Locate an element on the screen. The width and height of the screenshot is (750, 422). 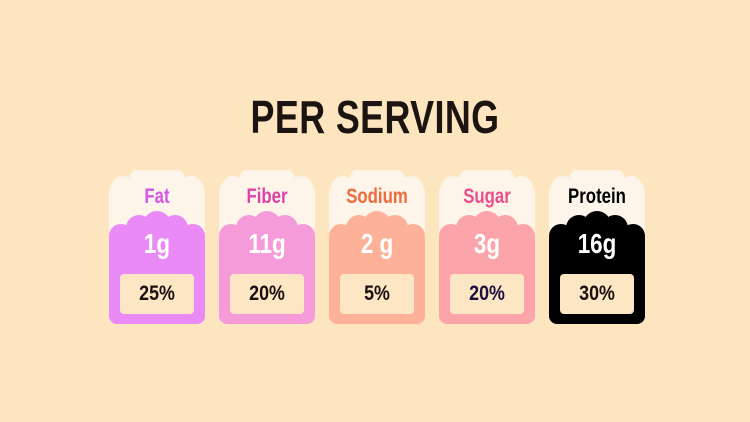
nutrient-card: Protein 16g 30% is located at coordinates (597, 247).